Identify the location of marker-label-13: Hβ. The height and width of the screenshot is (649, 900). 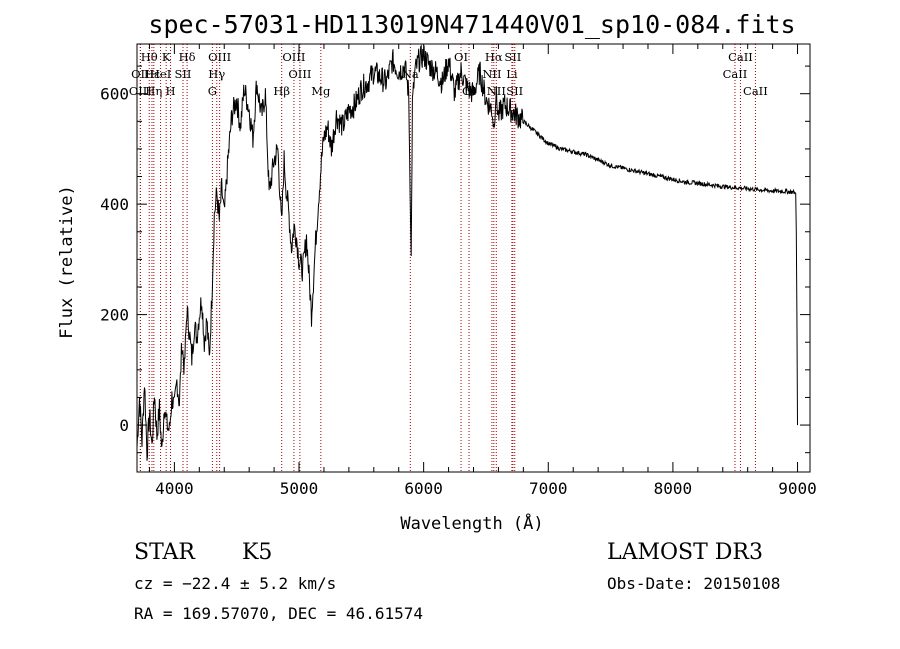
(281, 91).